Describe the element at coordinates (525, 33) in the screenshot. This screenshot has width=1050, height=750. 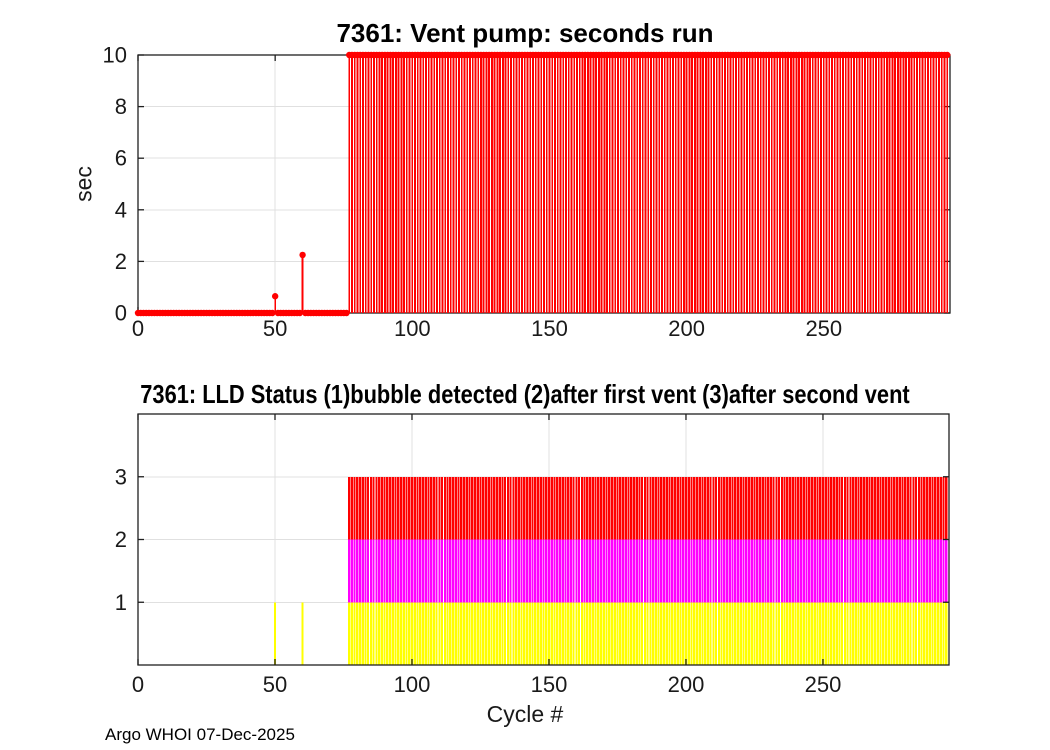
I see `vent-pump-chart-title: 7361: Vent pump: seconds run` at that location.